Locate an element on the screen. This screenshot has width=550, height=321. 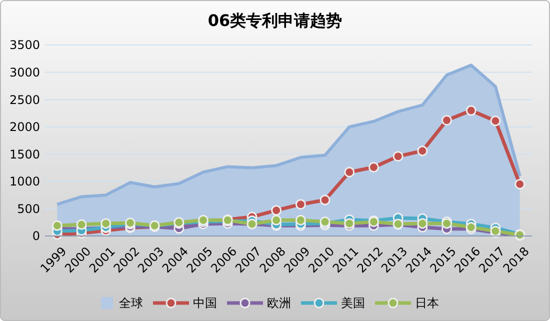
legend-label: 欧洲 is located at coordinates (279, 303).